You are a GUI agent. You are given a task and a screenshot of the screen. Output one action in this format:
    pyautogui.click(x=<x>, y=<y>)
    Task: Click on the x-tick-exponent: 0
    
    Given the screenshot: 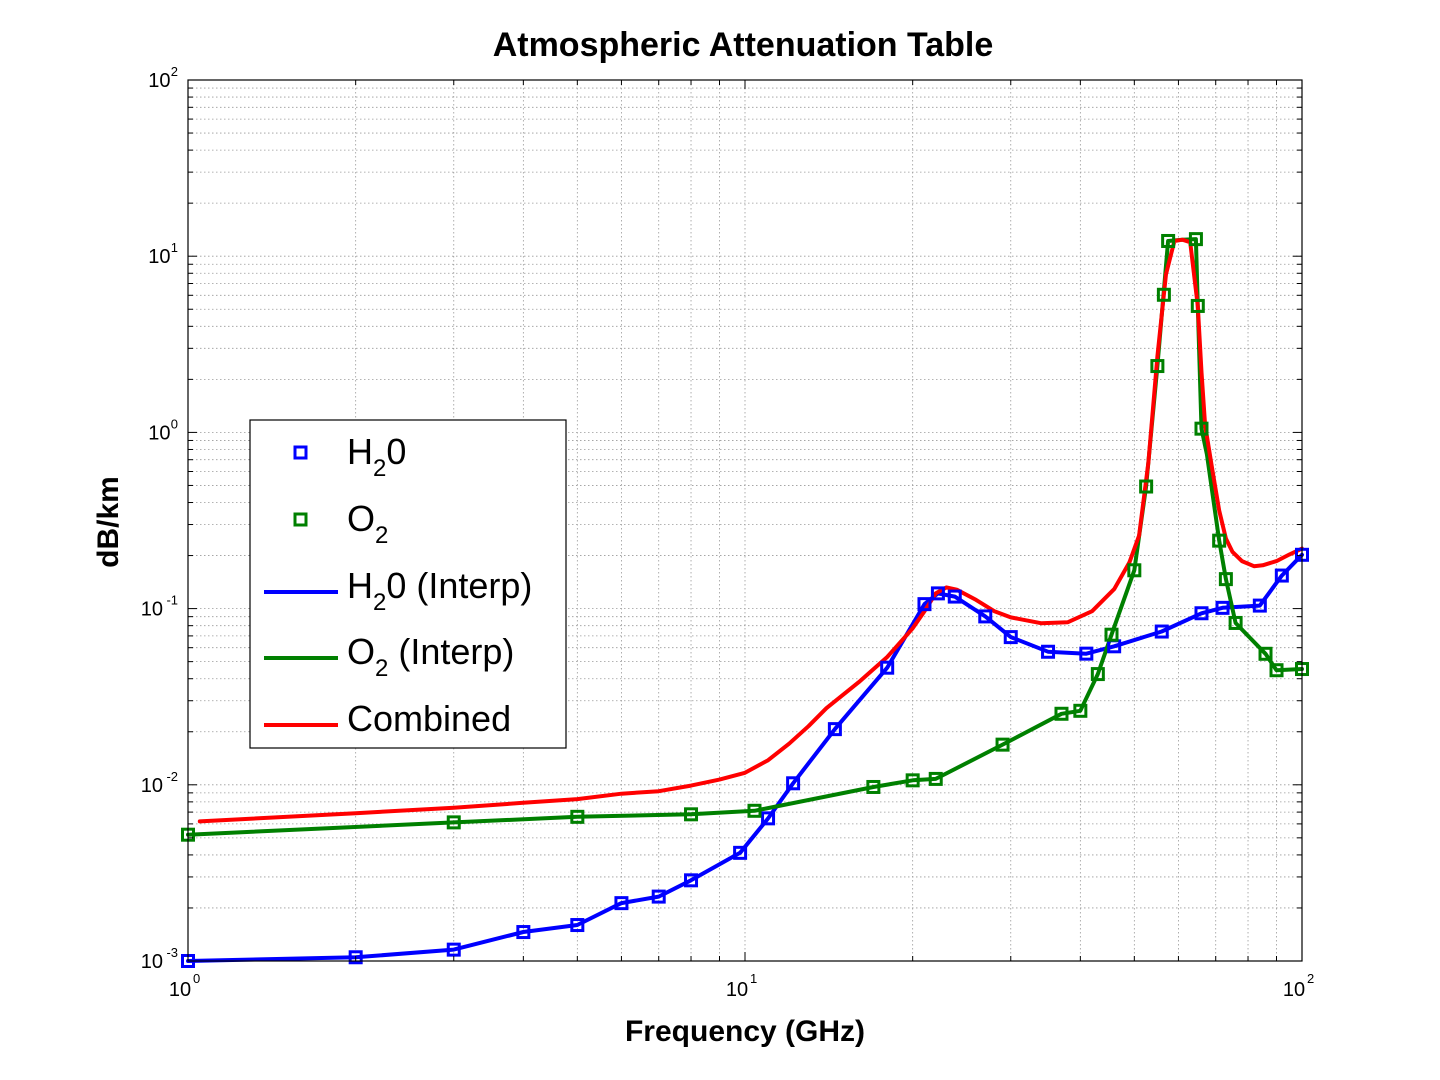 What is the action you would take?
    pyautogui.click(x=196, y=978)
    